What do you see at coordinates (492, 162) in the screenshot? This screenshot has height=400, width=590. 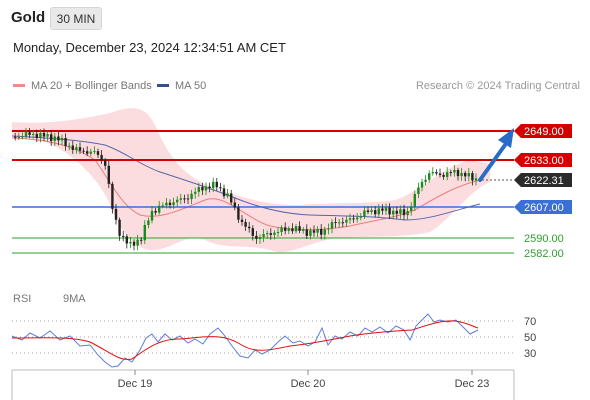 I see `forecast-arrow-shaft` at bounding box center [492, 162].